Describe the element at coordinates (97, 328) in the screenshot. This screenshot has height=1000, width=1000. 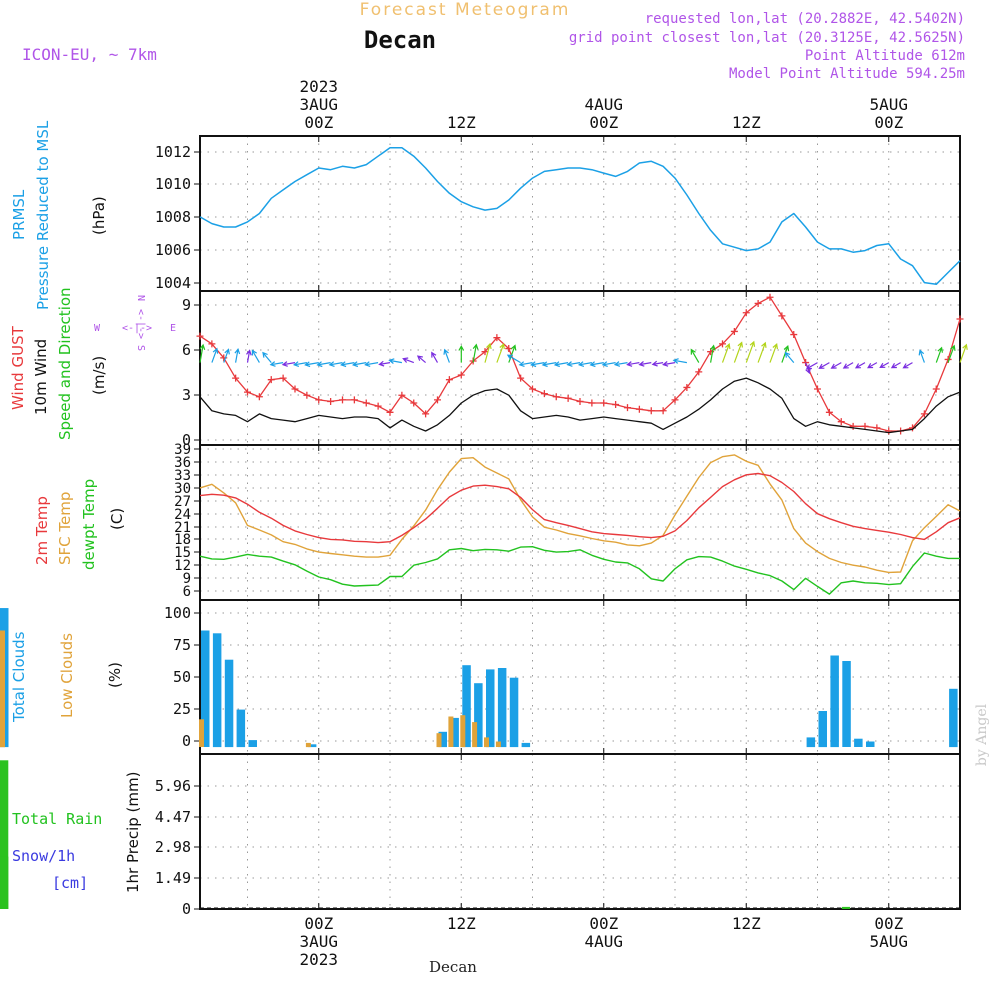
I see `compass-west: W` at that location.